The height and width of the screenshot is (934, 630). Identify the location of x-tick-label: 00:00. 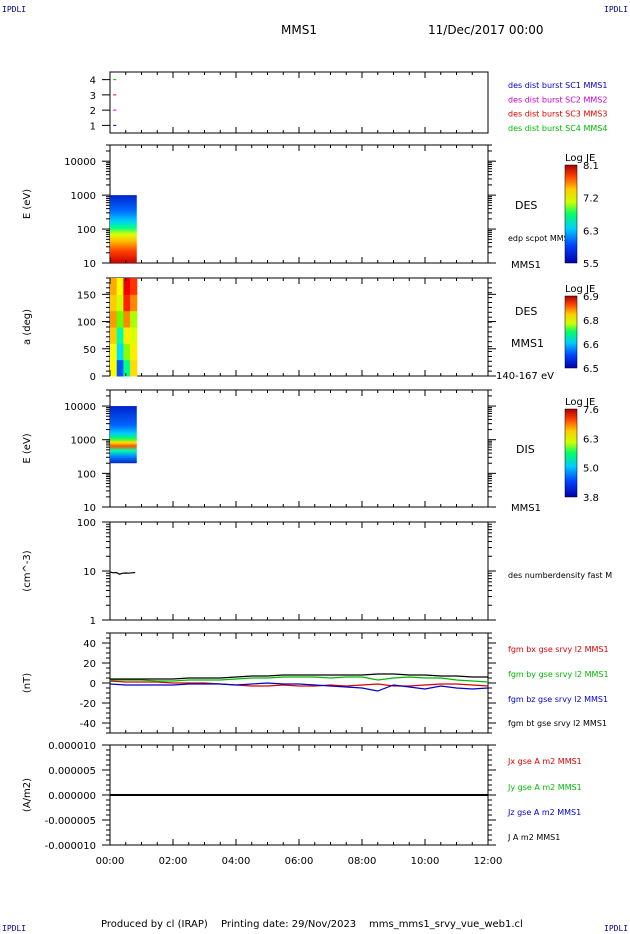
(110, 861).